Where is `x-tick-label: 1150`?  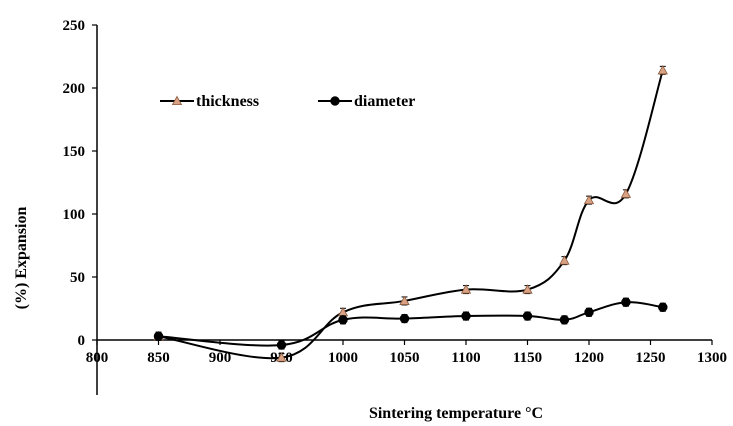 x-tick-label: 1150 is located at coordinates (527, 358).